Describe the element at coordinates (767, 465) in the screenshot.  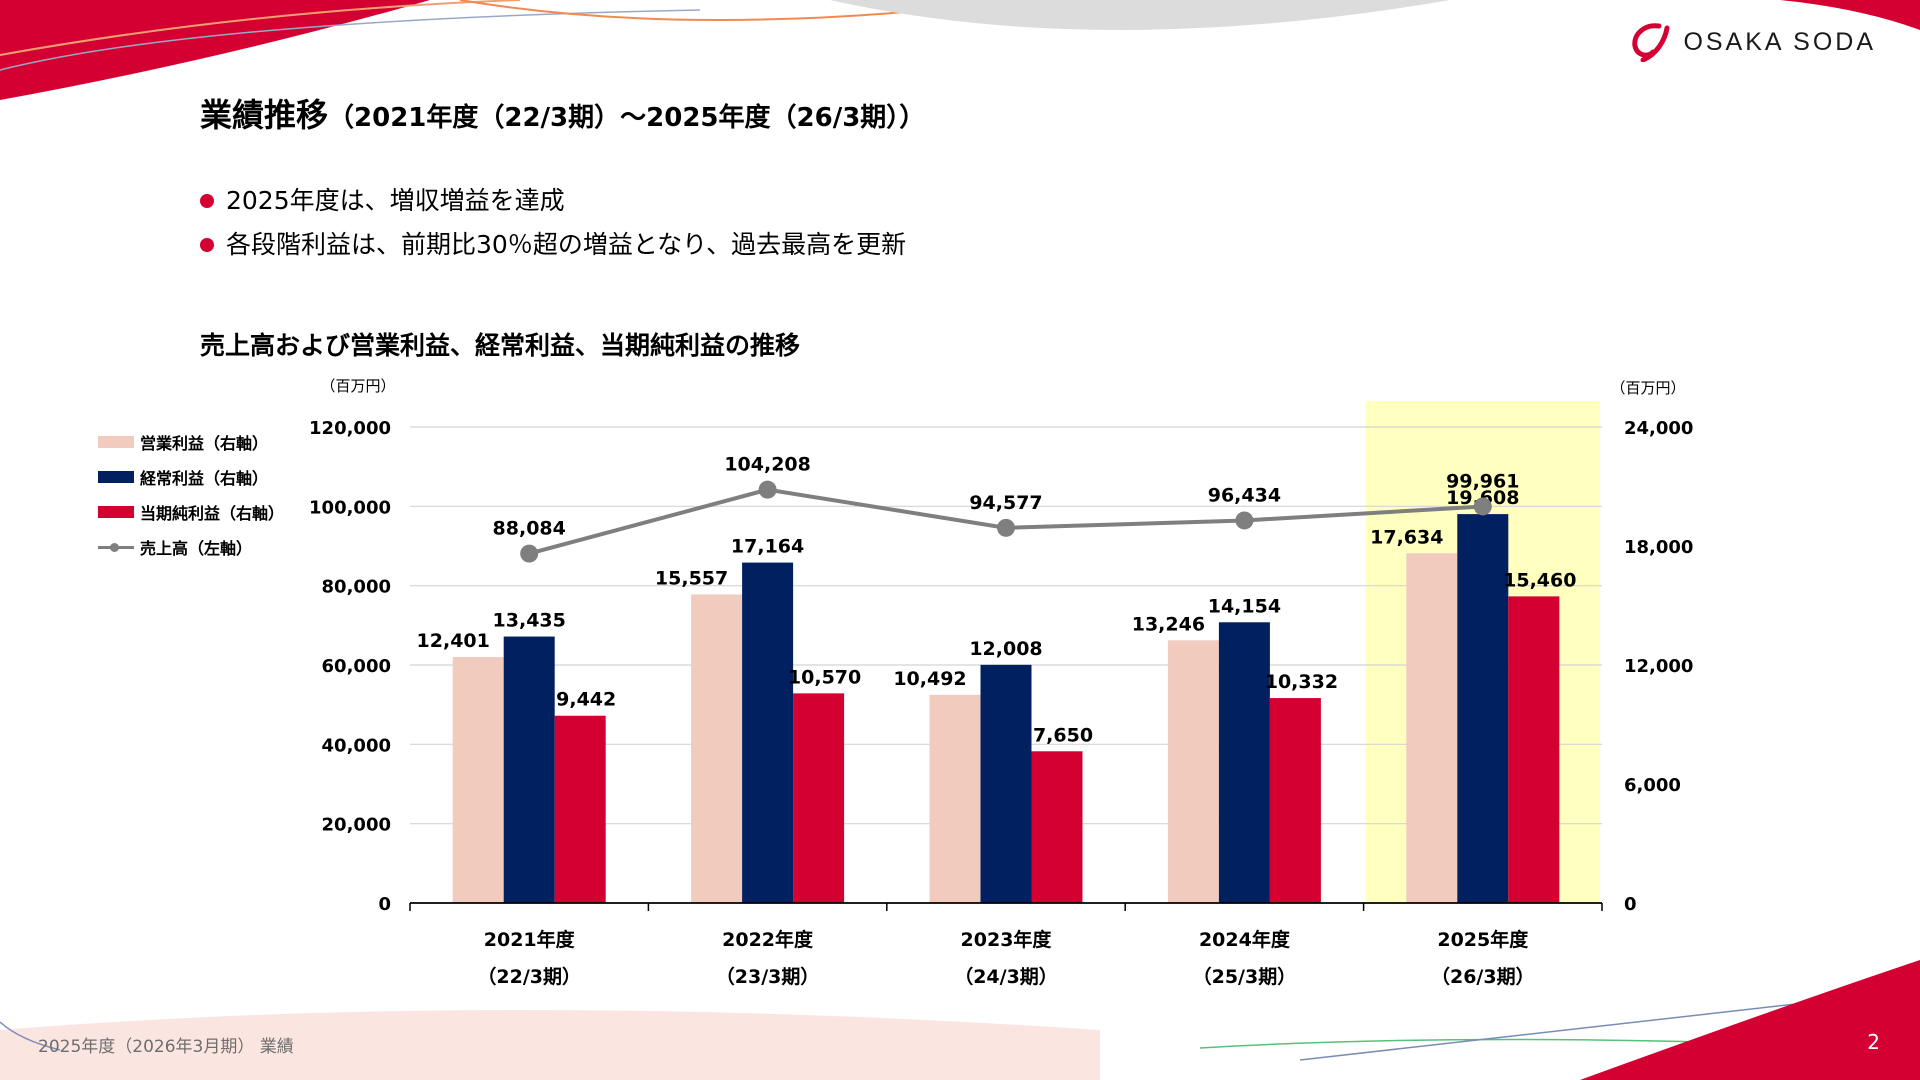
I see `sales-value-label: 104,208` at that location.